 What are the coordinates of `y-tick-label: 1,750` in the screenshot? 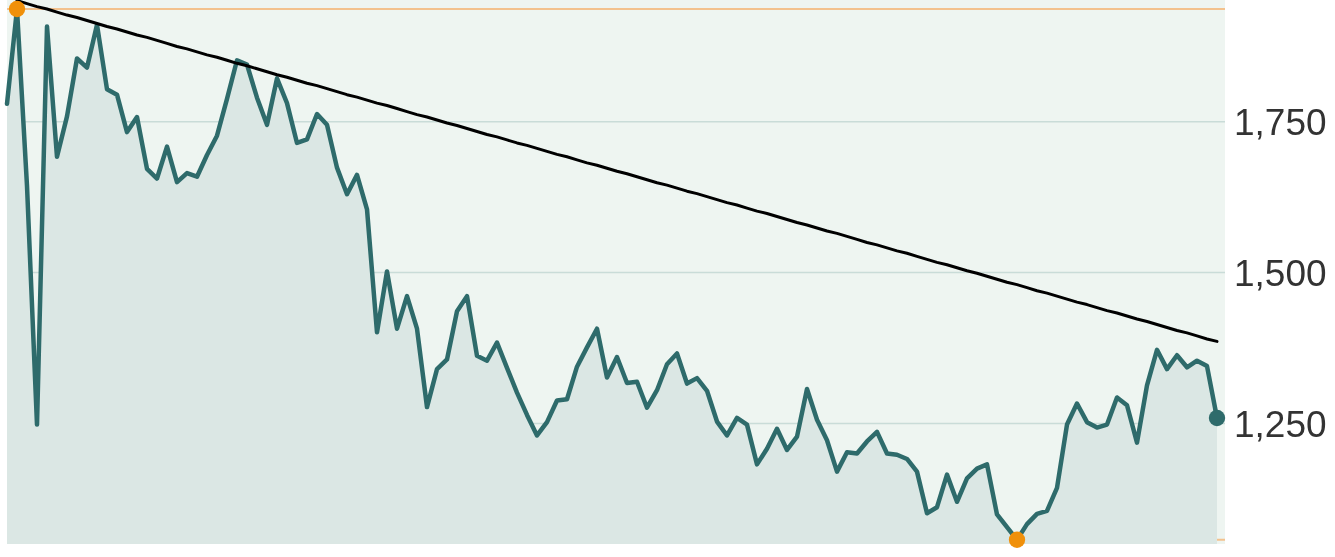 It's located at (1280, 123).